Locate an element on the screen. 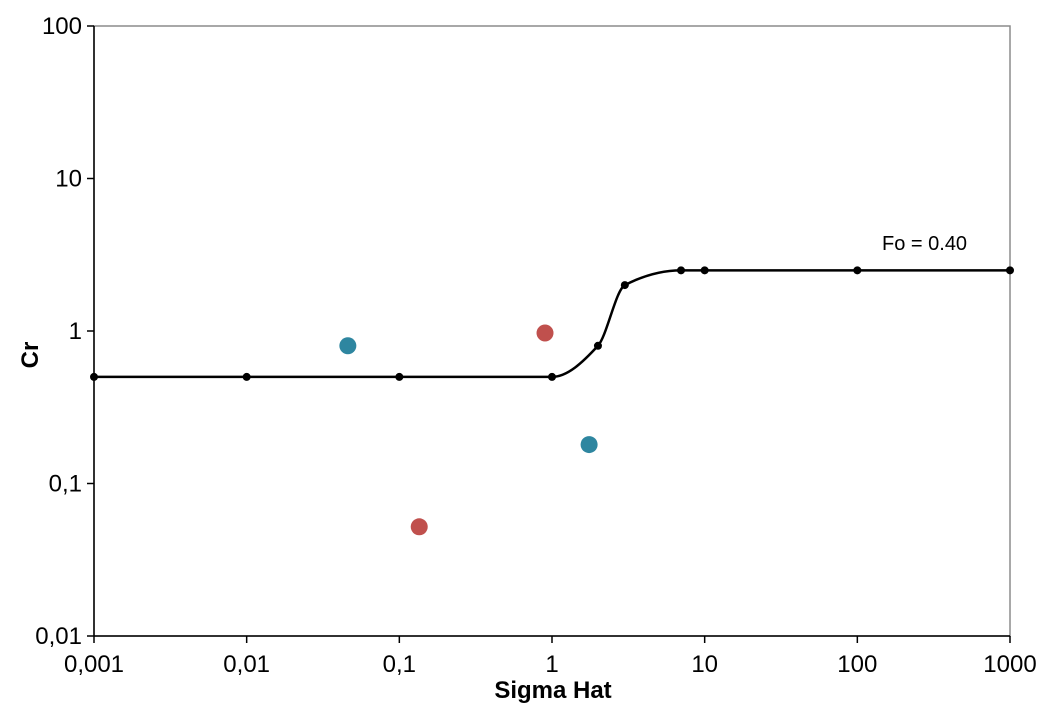  curve-layer is located at coordinates (552, 324).